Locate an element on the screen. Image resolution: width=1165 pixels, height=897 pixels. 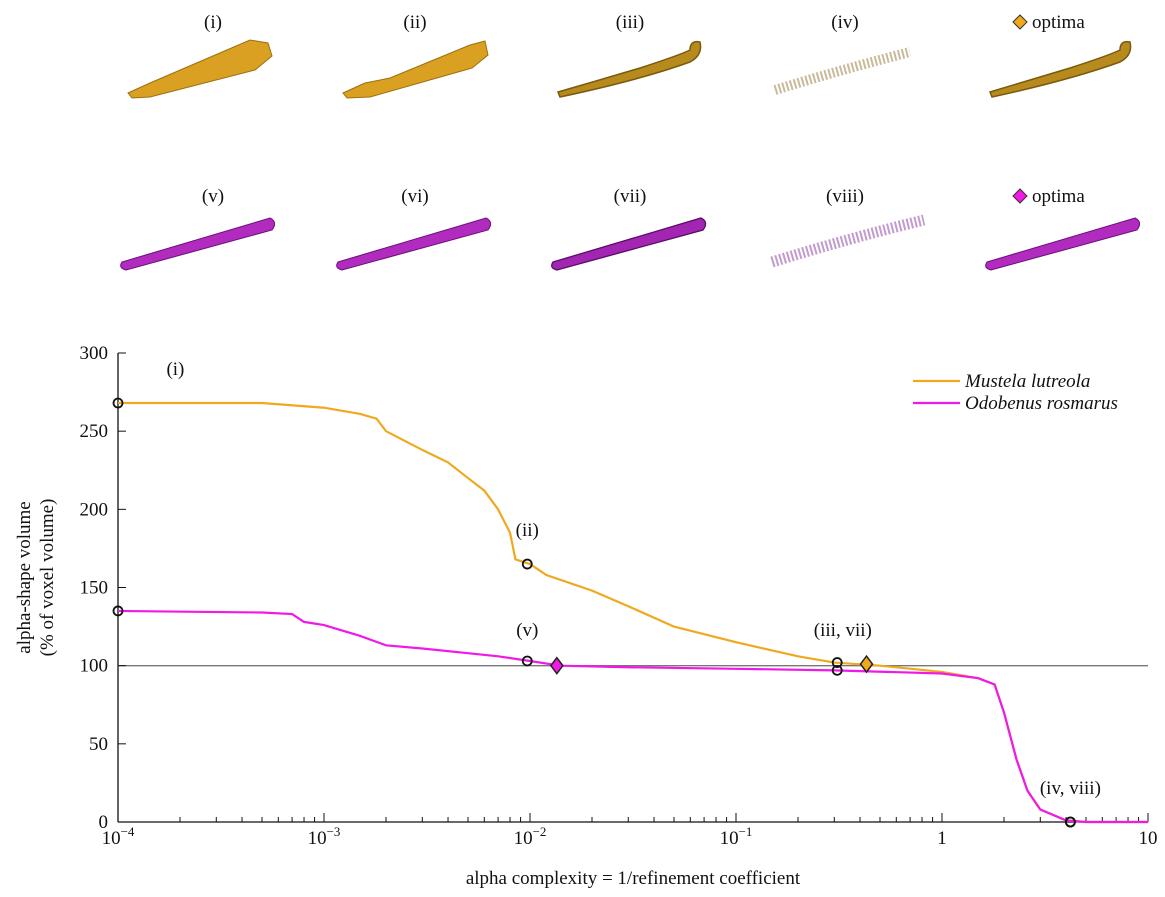
panel-label: (ii) is located at coordinates (414, 22).